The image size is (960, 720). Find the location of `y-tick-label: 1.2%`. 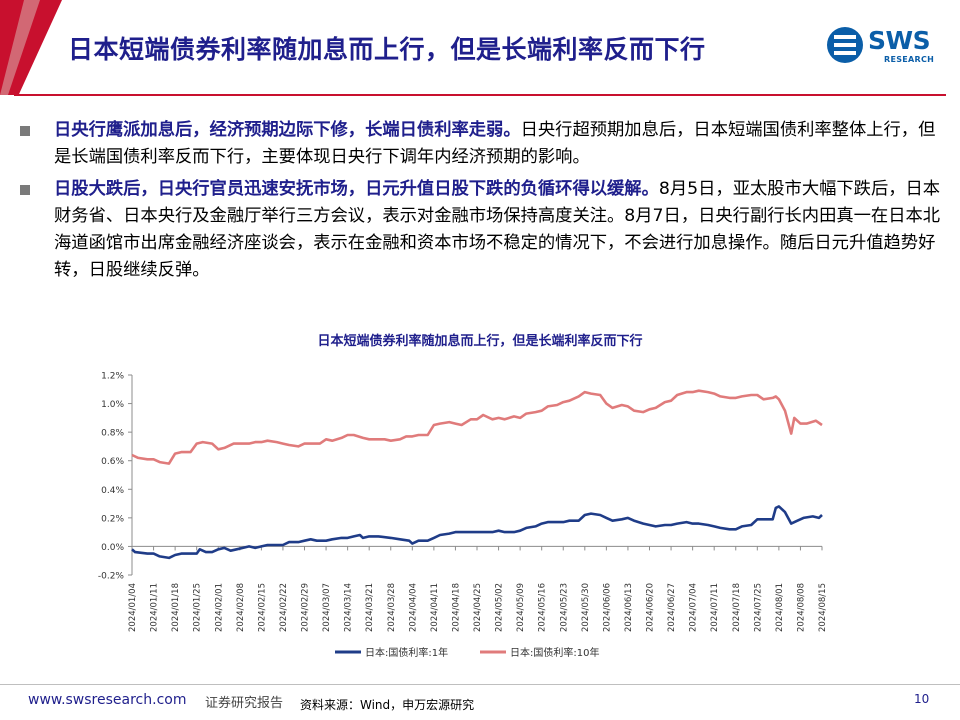

y-tick-label: 1.2% is located at coordinates (112, 377).